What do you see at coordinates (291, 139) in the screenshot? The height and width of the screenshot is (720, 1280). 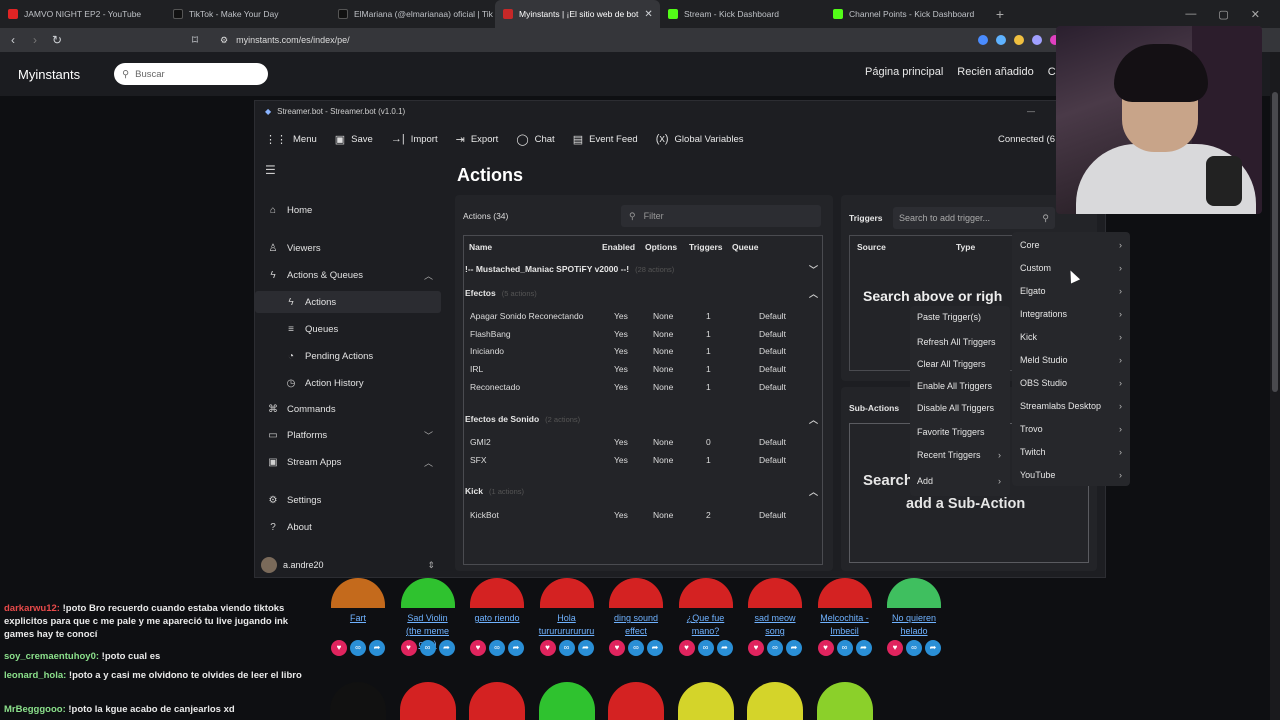 I see `menu-button: ⋮⋮ Menu` at bounding box center [291, 139].